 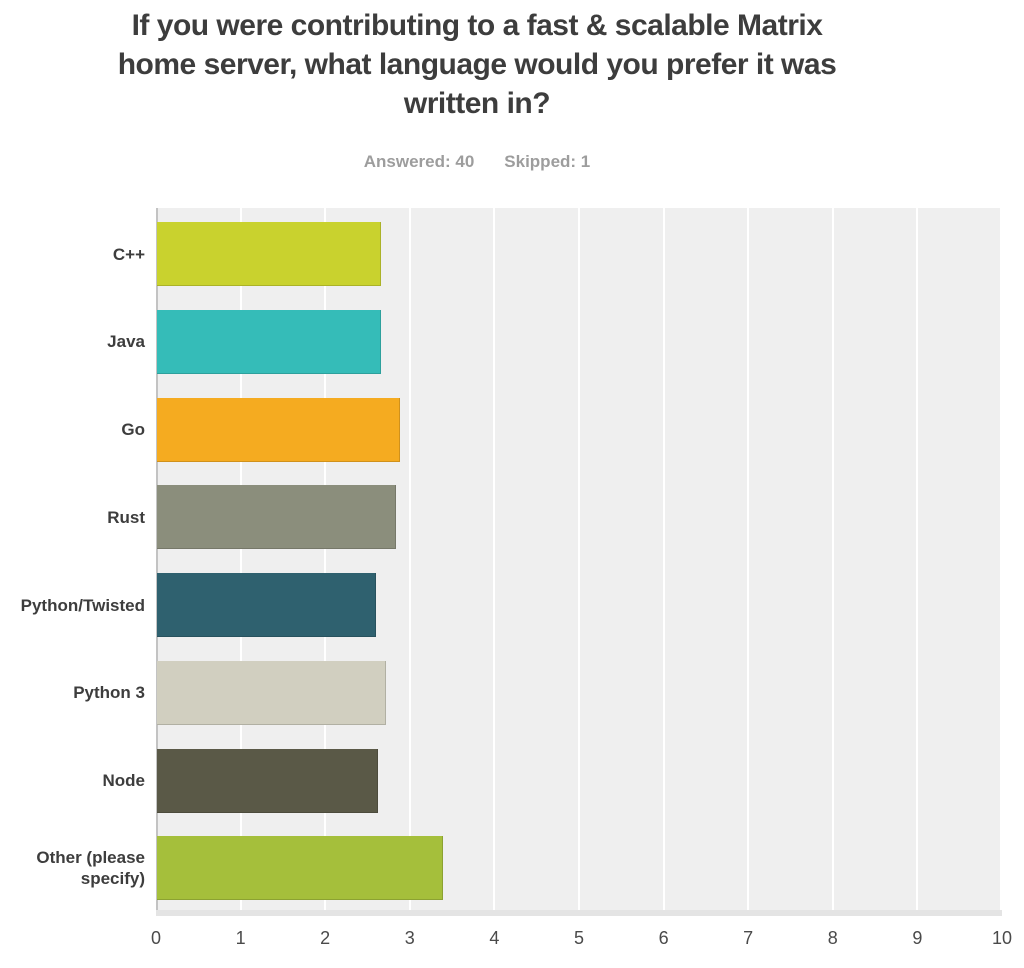 I want to click on answered-count: Answered: 40, so click(x=419, y=161).